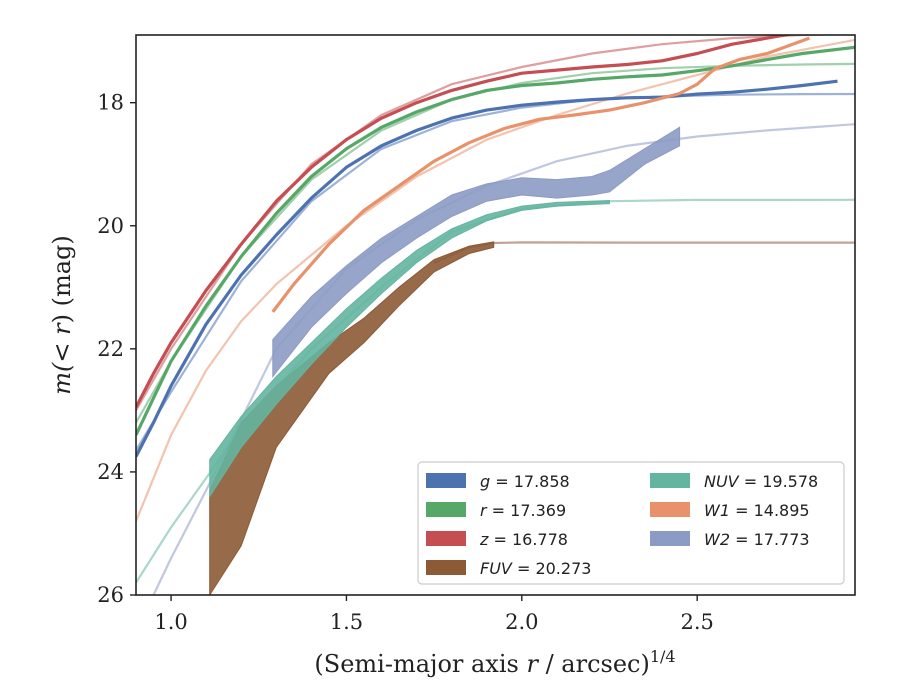  What do you see at coordinates (670, 509) in the screenshot?
I see `legend-swatch-w1` at bounding box center [670, 509].